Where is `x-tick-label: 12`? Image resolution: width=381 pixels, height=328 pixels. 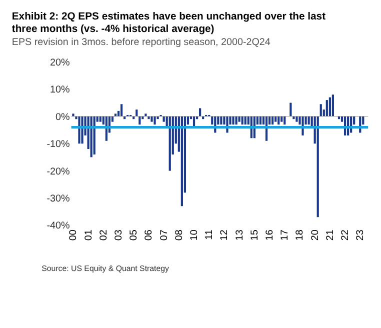
x-tick-label: 12 is located at coordinates (224, 235).